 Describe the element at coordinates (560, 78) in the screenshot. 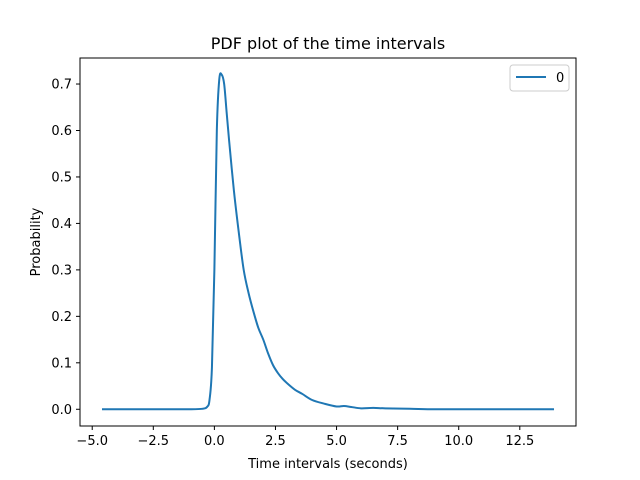

I see `legend-entry-0: 0` at that location.